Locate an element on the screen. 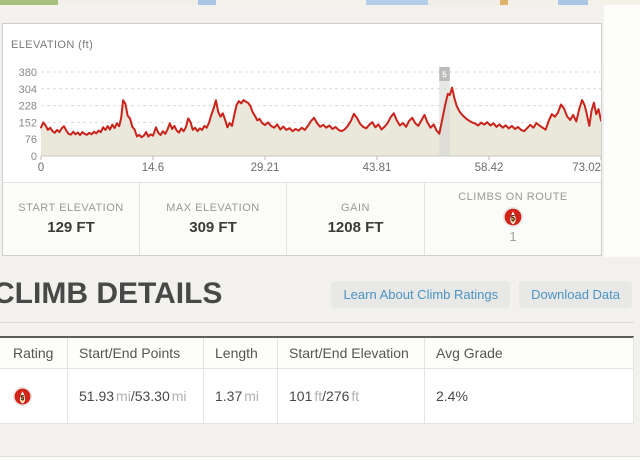  start-end-elevation-cell: 101 ft/276 ft is located at coordinates (350, 396).